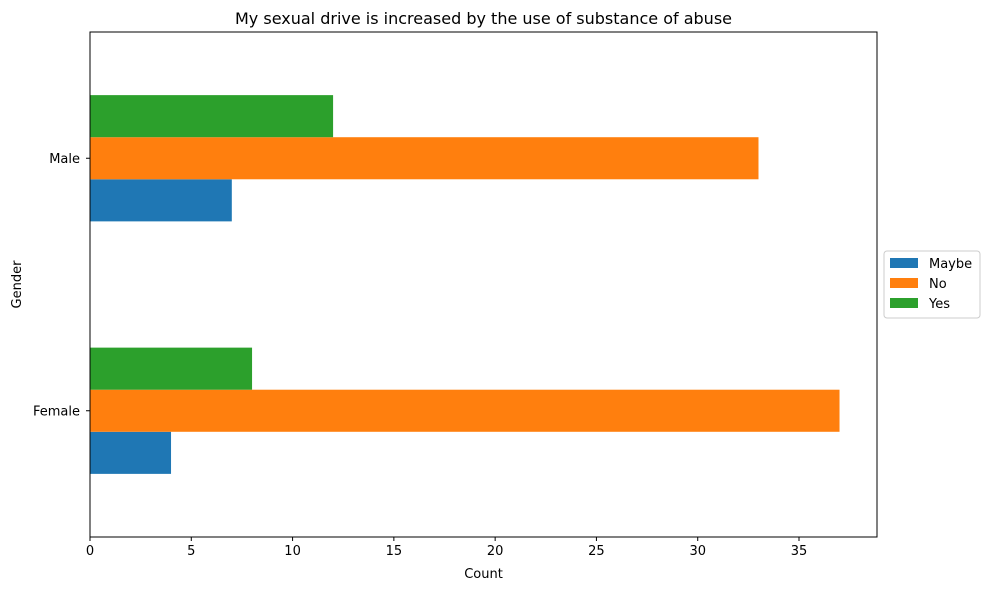 Image resolution: width=989 pixels, height=590 pixels. Describe the element at coordinates (64, 159) in the screenshot. I see `y-tick-label: Male` at that location.